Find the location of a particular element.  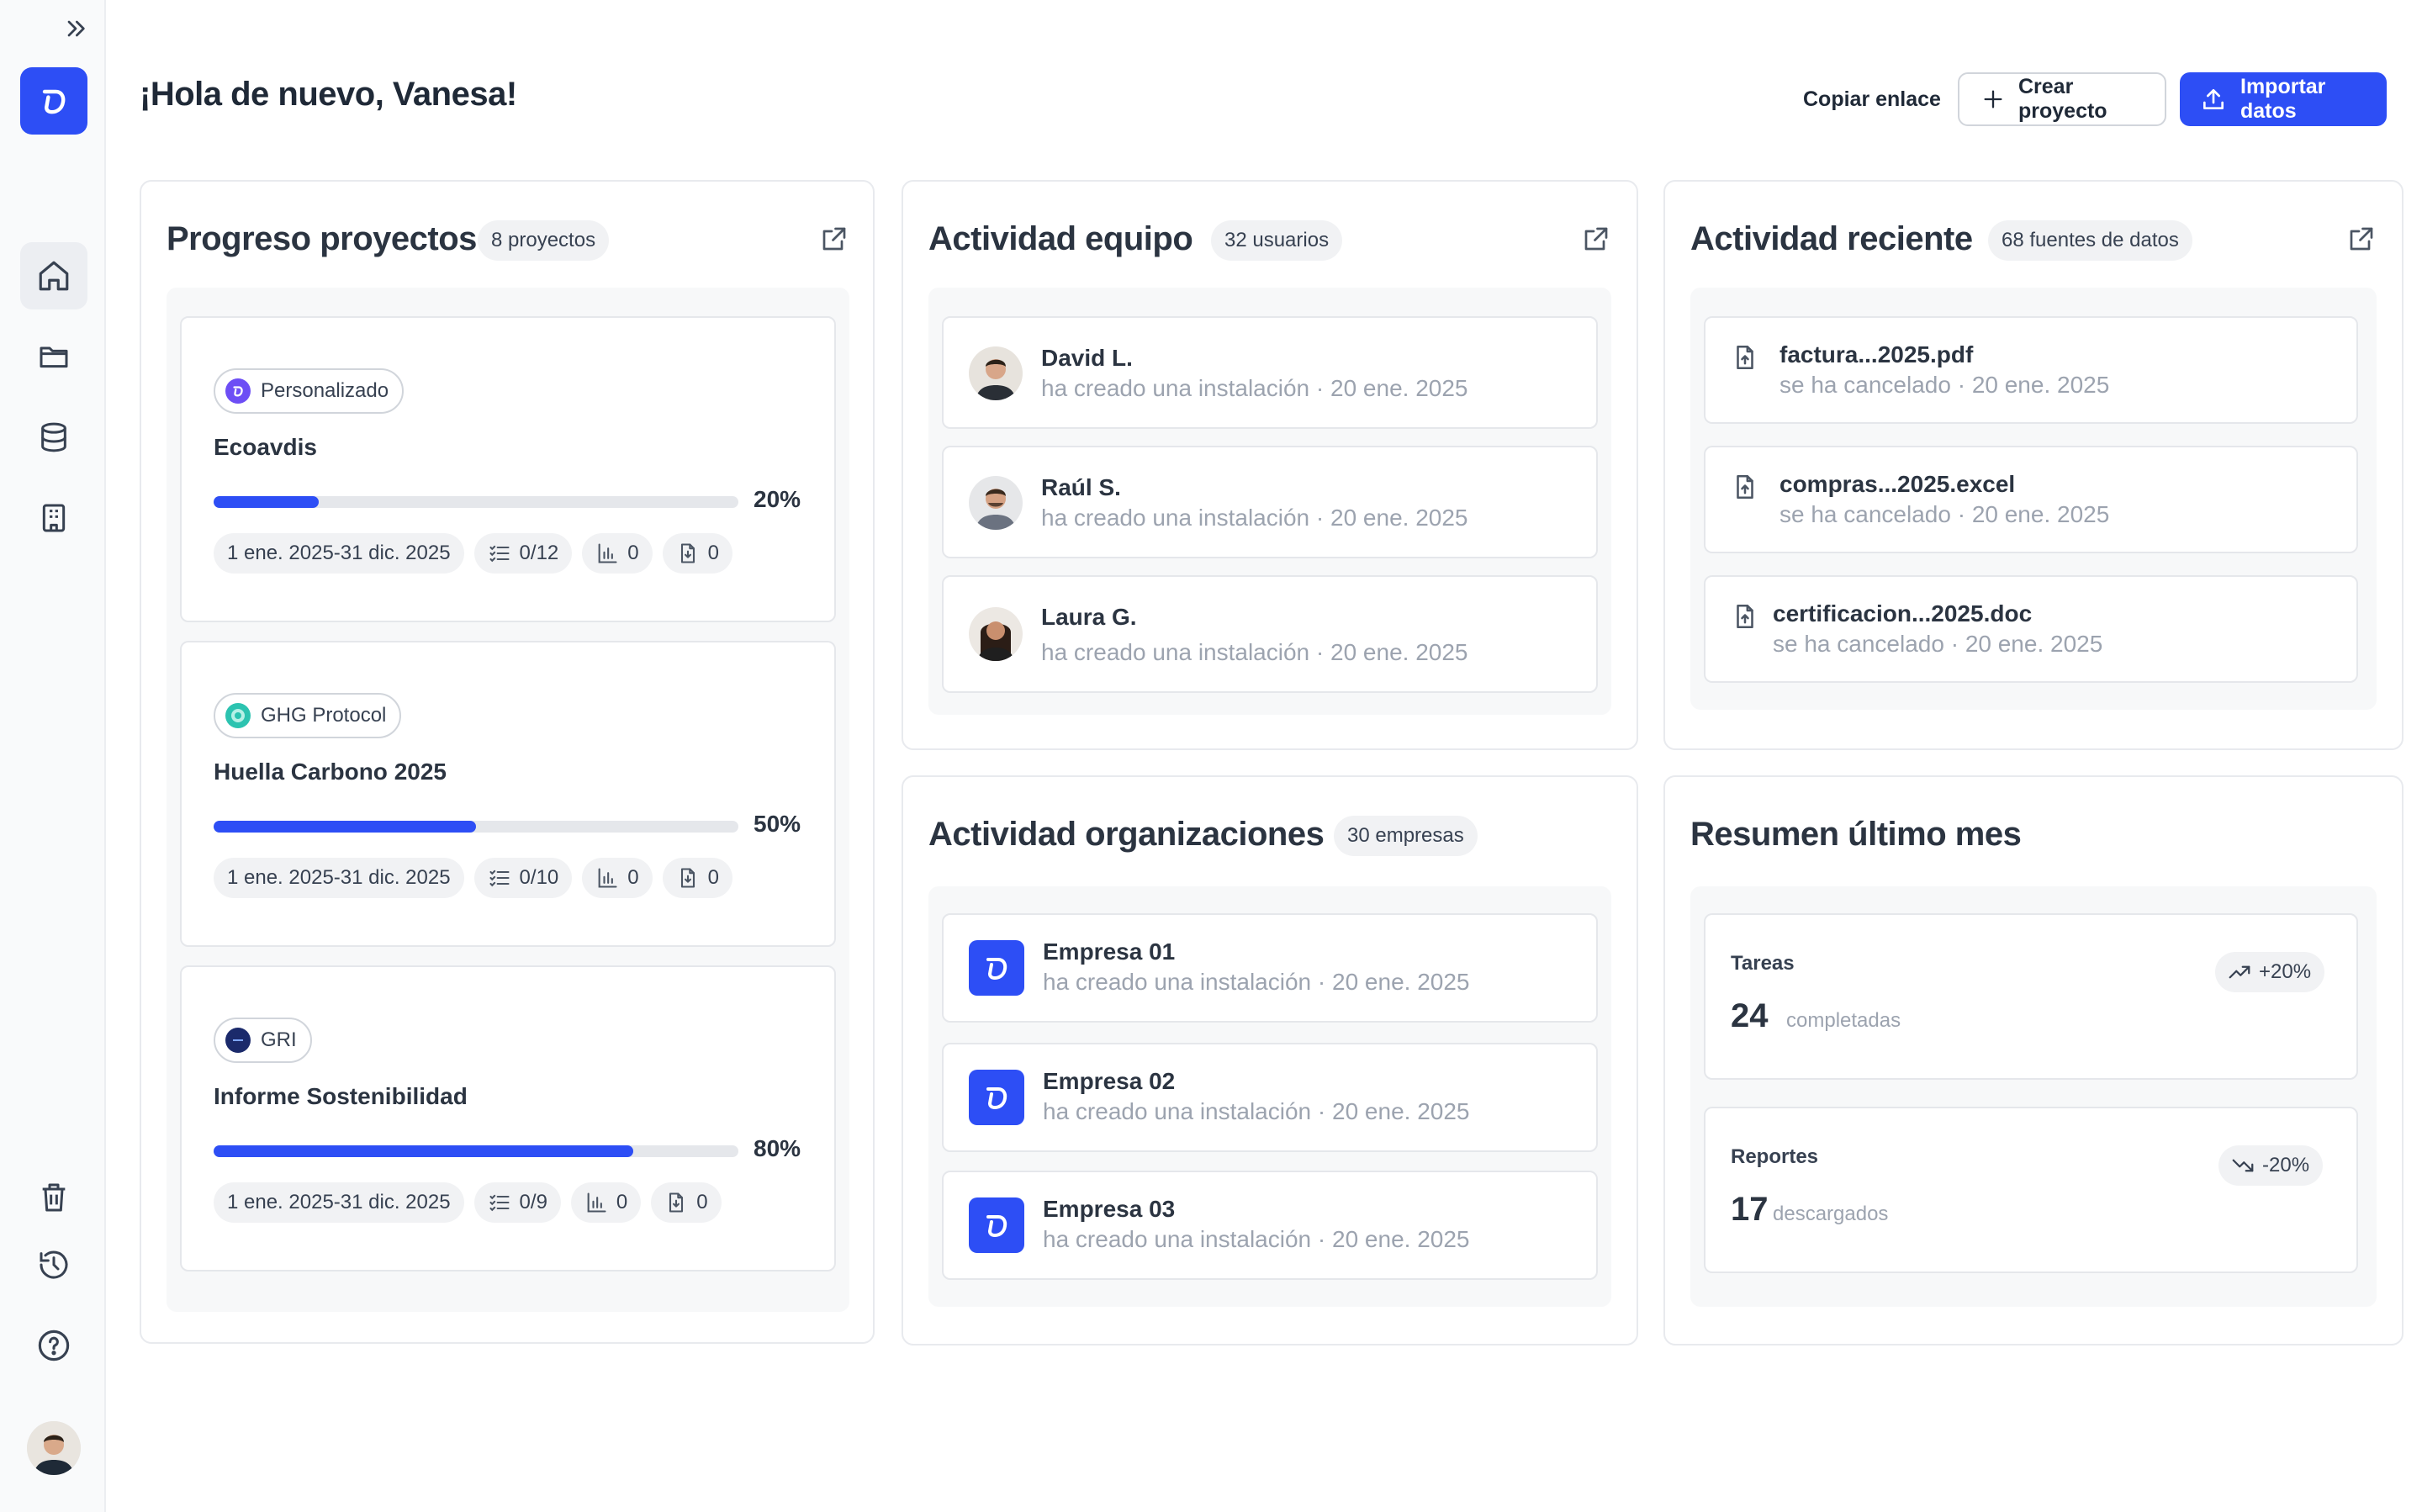

trend-badge: -20% is located at coordinates (2271, 1165).